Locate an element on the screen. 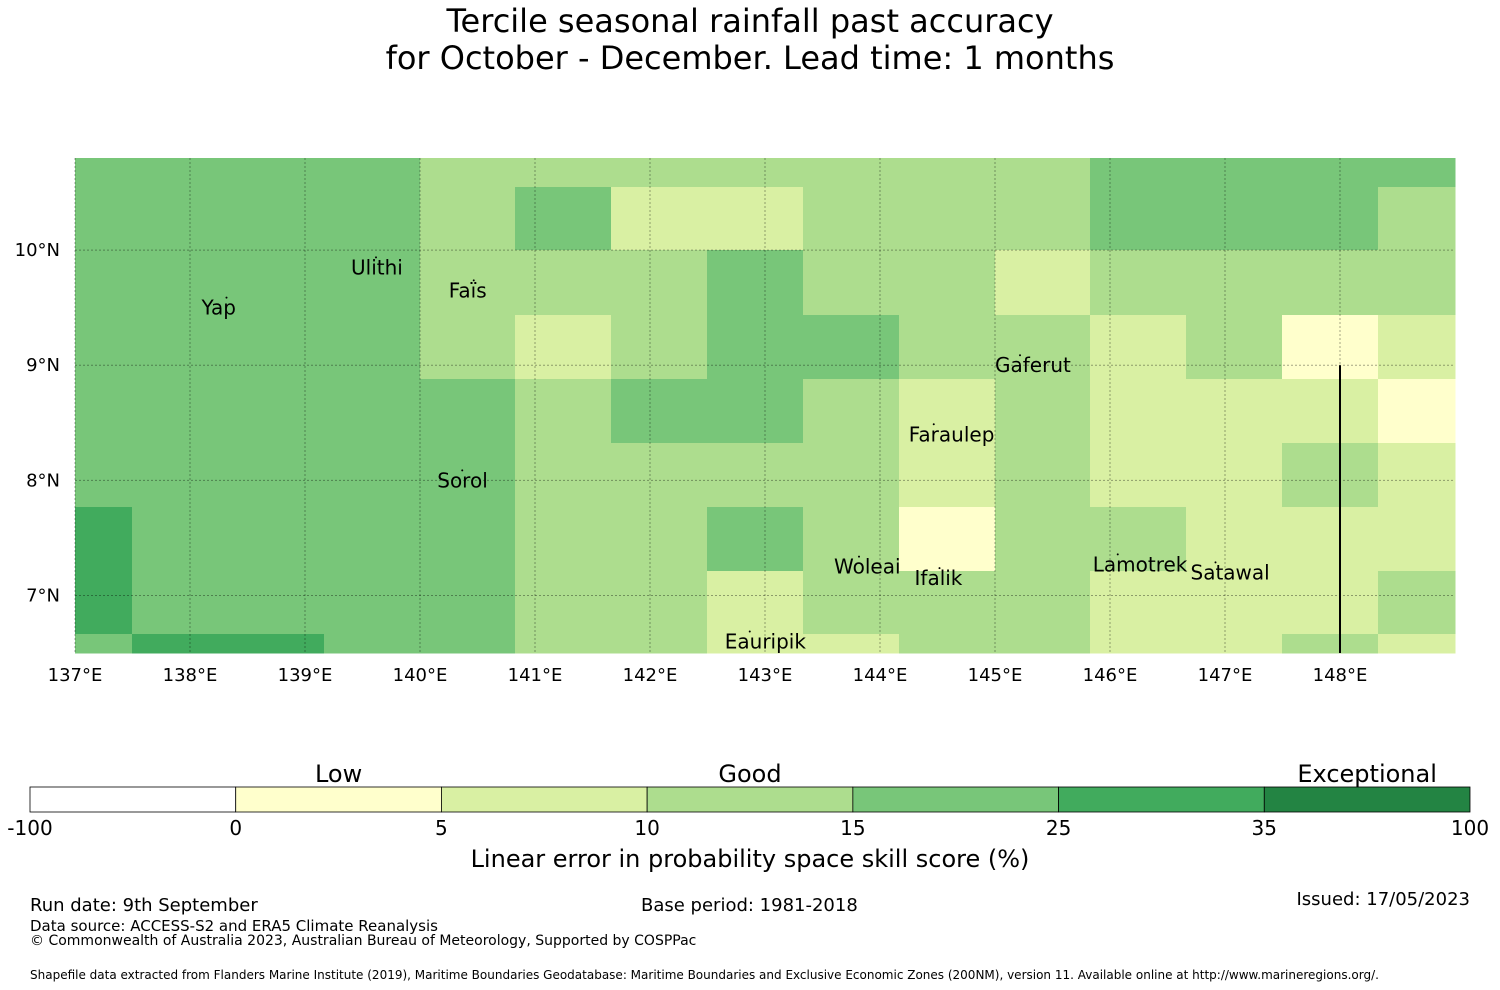 Image resolution: width=1500 pixels, height=990 pixels. place-label: Faraulep is located at coordinates (952, 434).